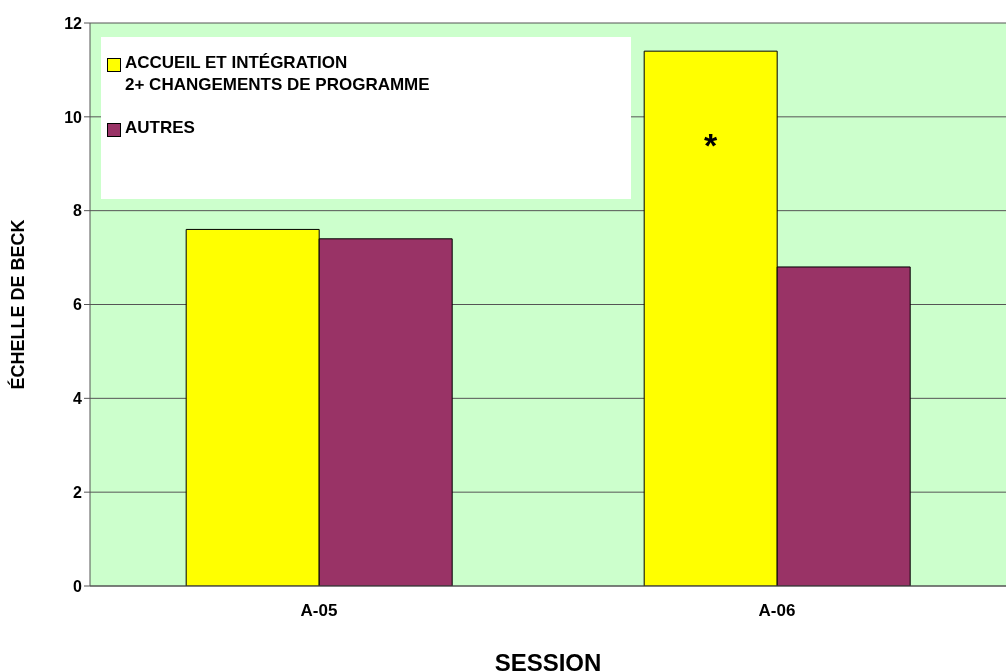  I want to click on legend-label: ACCUEIL ET INTÉGRATION 2+ CHANGEMENTS DE PROGRAMME, so click(277, 74).